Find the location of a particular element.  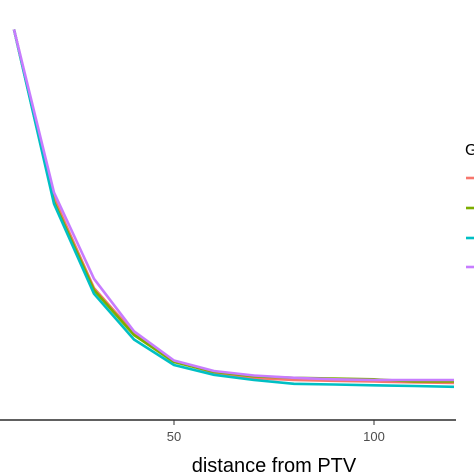

legend-title: G is located at coordinates (469, 150).